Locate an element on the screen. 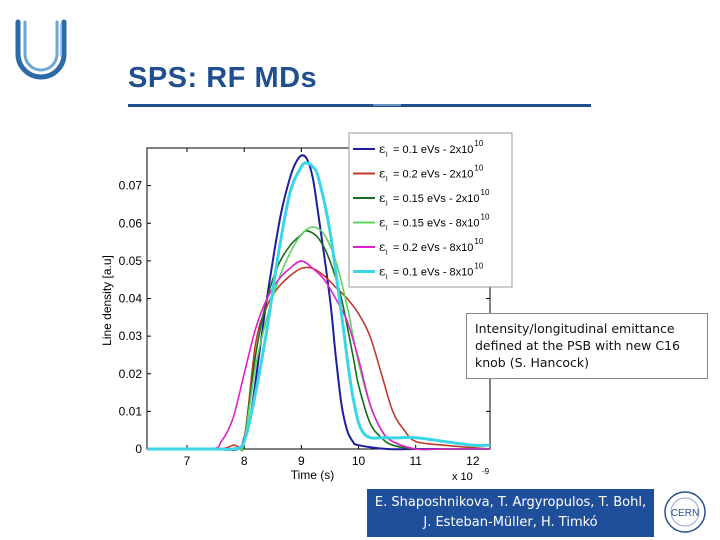 Image resolution: width=720 pixels, height=540 pixels. y-tick-label: 0.05 is located at coordinates (131, 261).